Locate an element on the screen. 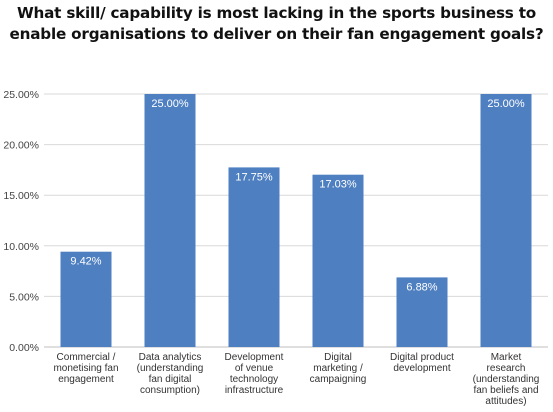  x-category-label: research is located at coordinates (506, 368).